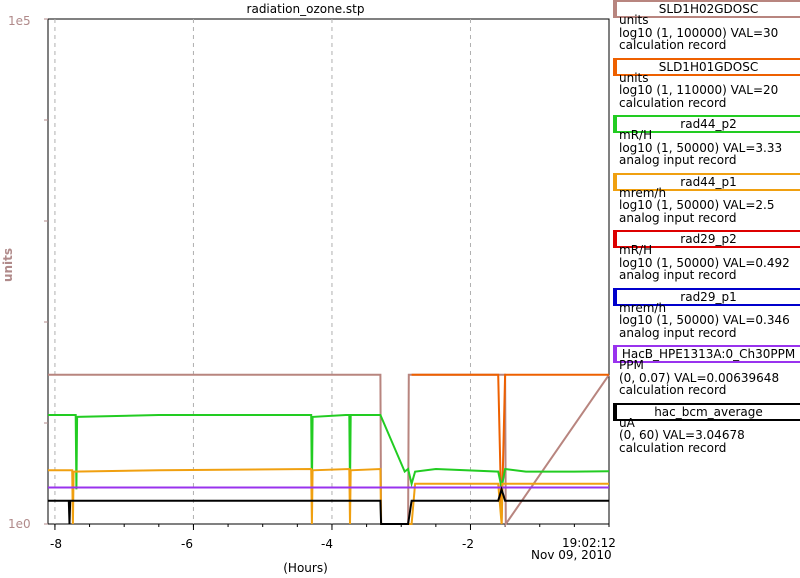  I want to click on chart-title: radiation_ozone.stp, so click(305, 9).